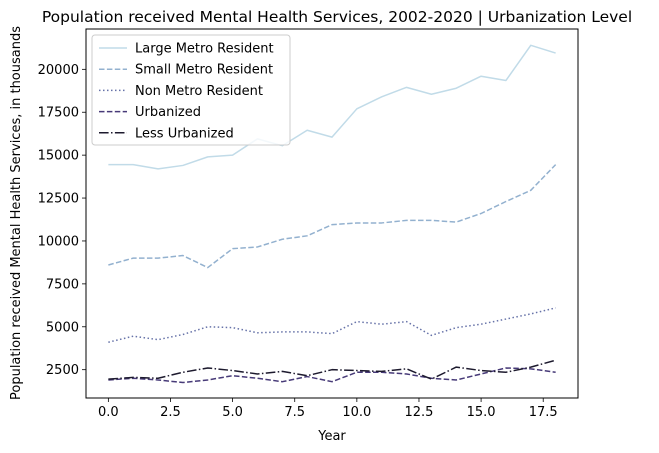 This screenshot has height=453, width=659. I want to click on x-tick-label: 15.0, so click(481, 412).